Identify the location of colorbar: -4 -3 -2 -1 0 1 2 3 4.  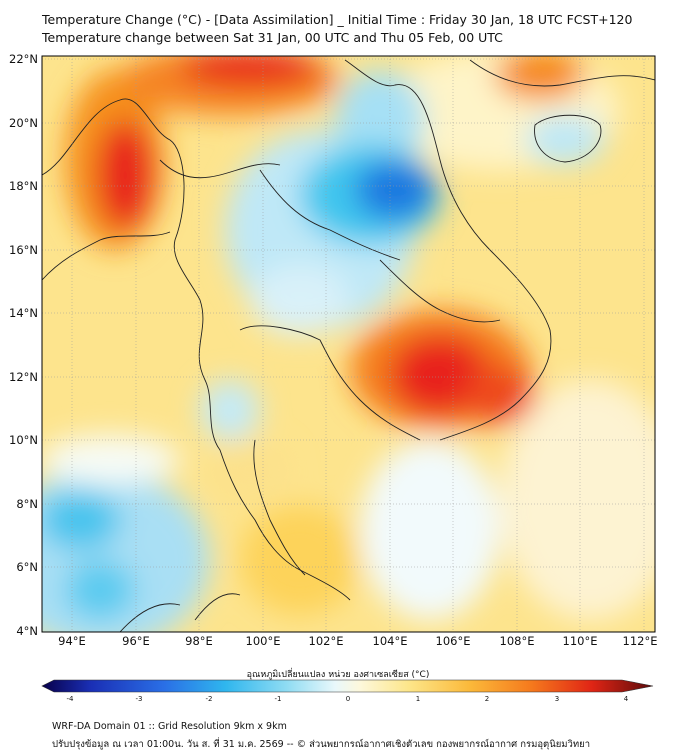
(347, 691).